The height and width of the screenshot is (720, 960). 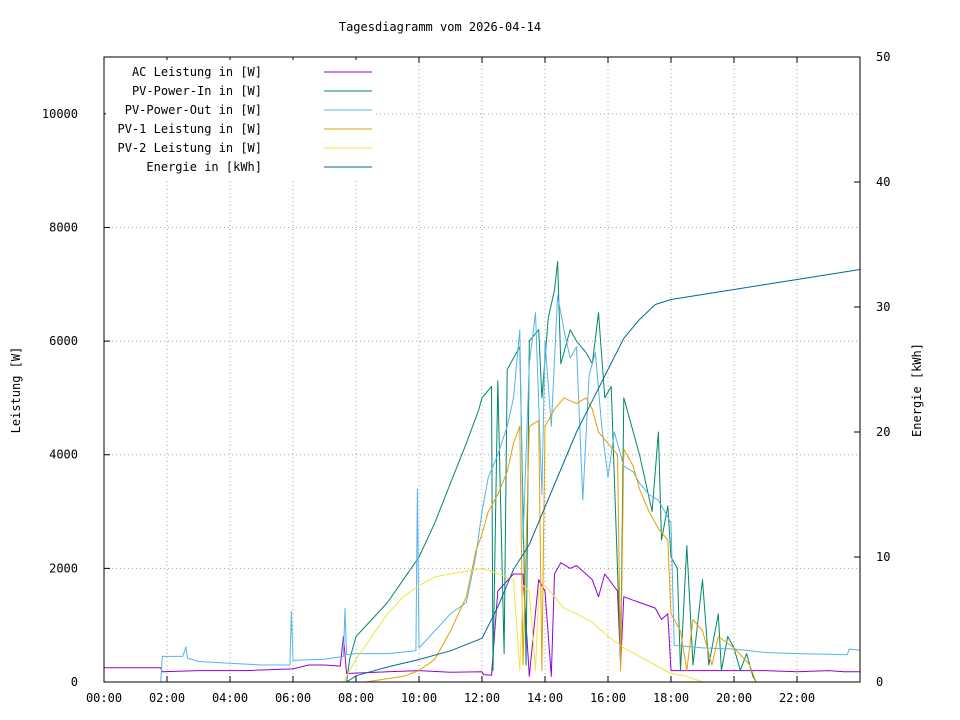 I want to click on y-tick-label: 4000, so click(x=63, y=455).